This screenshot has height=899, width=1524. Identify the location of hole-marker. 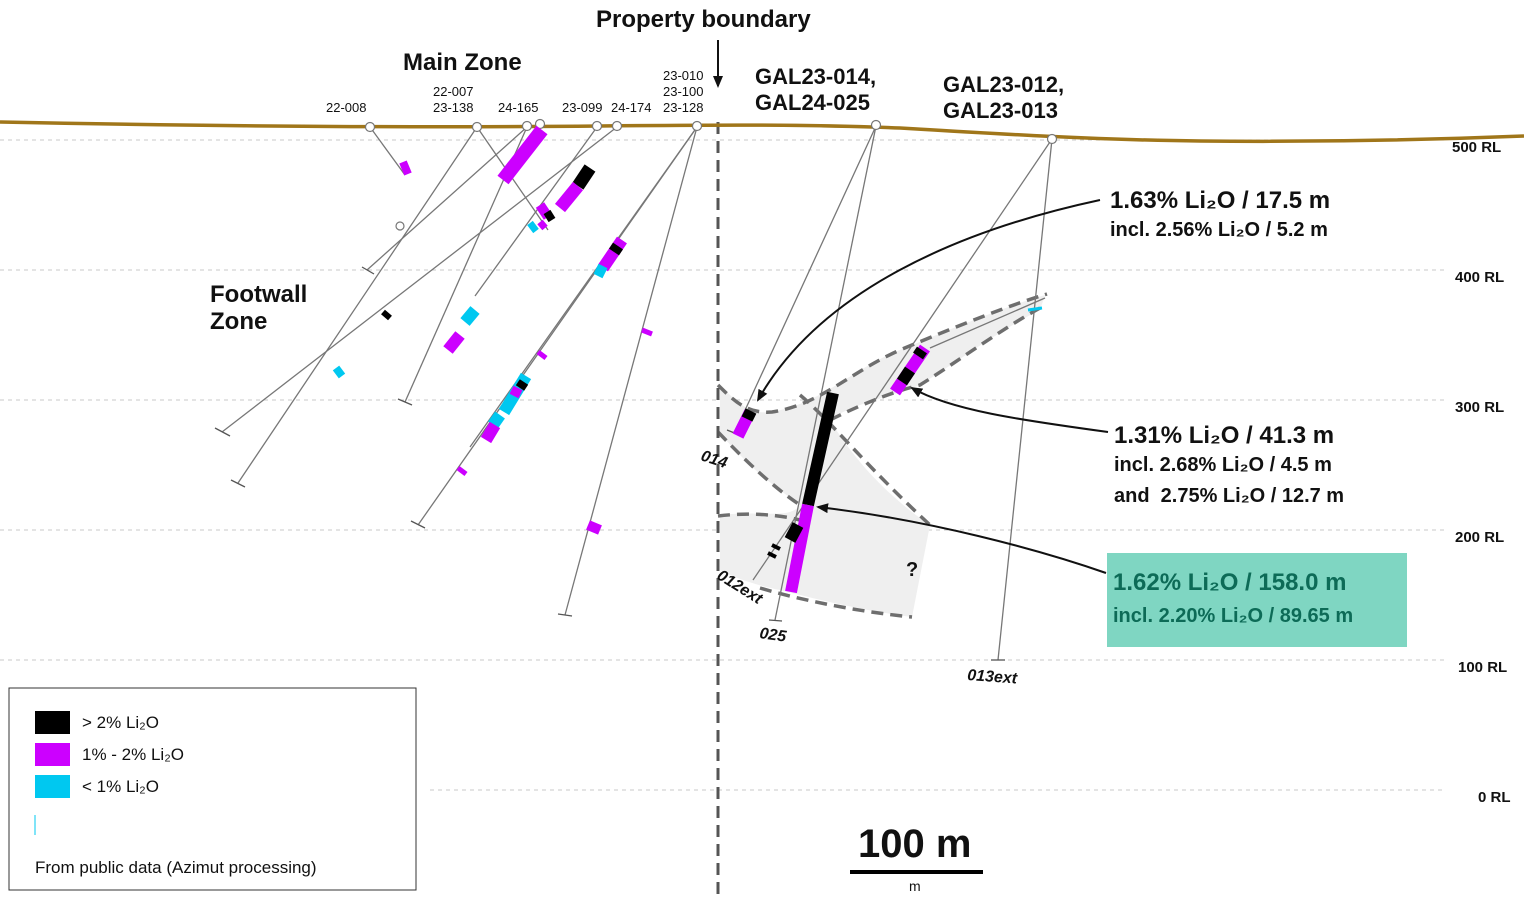
(400, 226).